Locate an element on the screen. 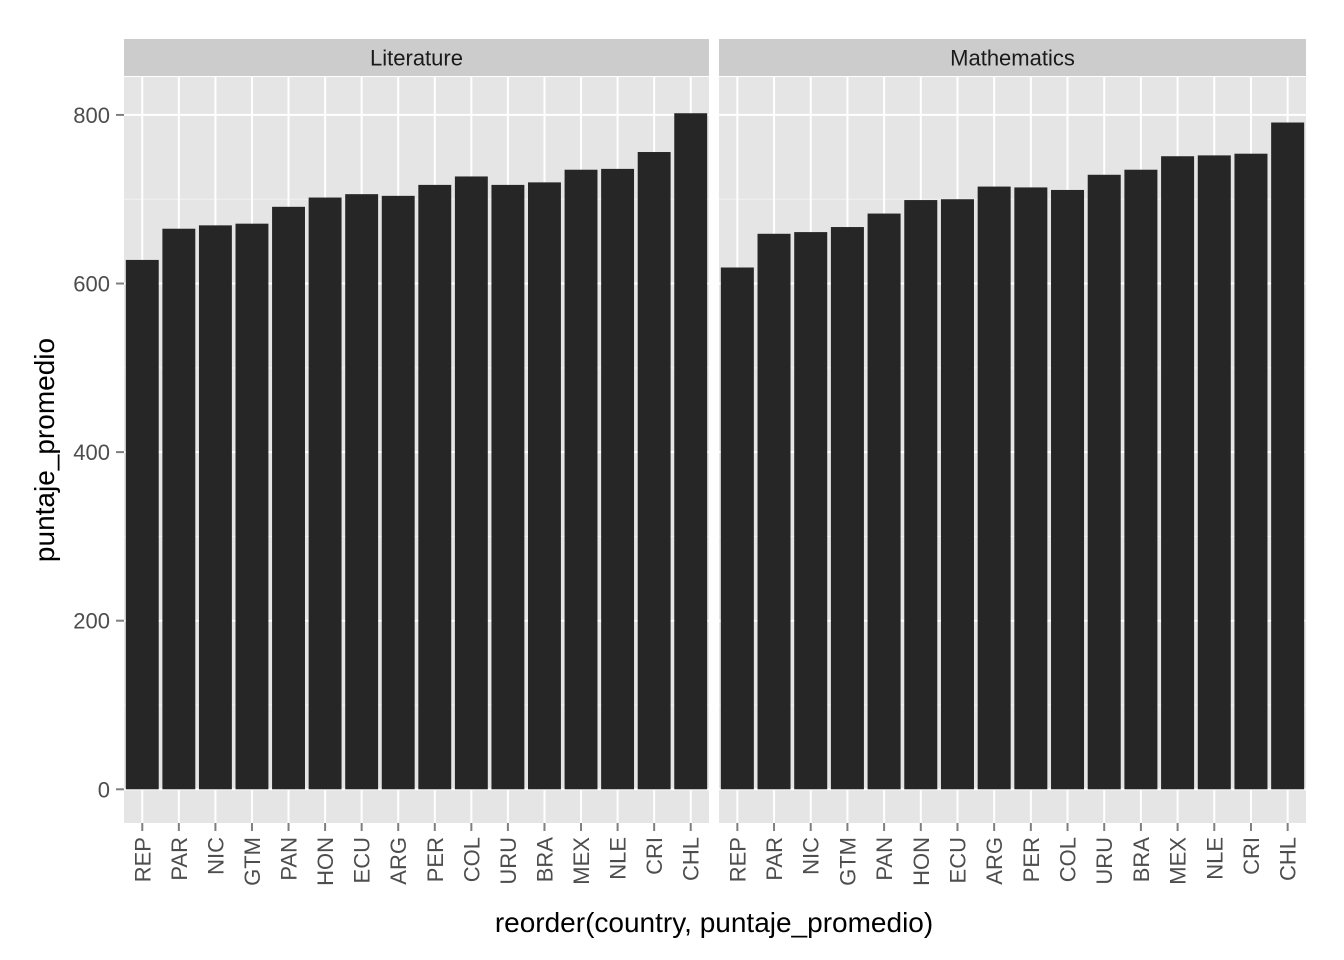 Image resolution: width=1344 pixels, height=960 pixels. facet-strip-label: Literature is located at coordinates (416, 58).